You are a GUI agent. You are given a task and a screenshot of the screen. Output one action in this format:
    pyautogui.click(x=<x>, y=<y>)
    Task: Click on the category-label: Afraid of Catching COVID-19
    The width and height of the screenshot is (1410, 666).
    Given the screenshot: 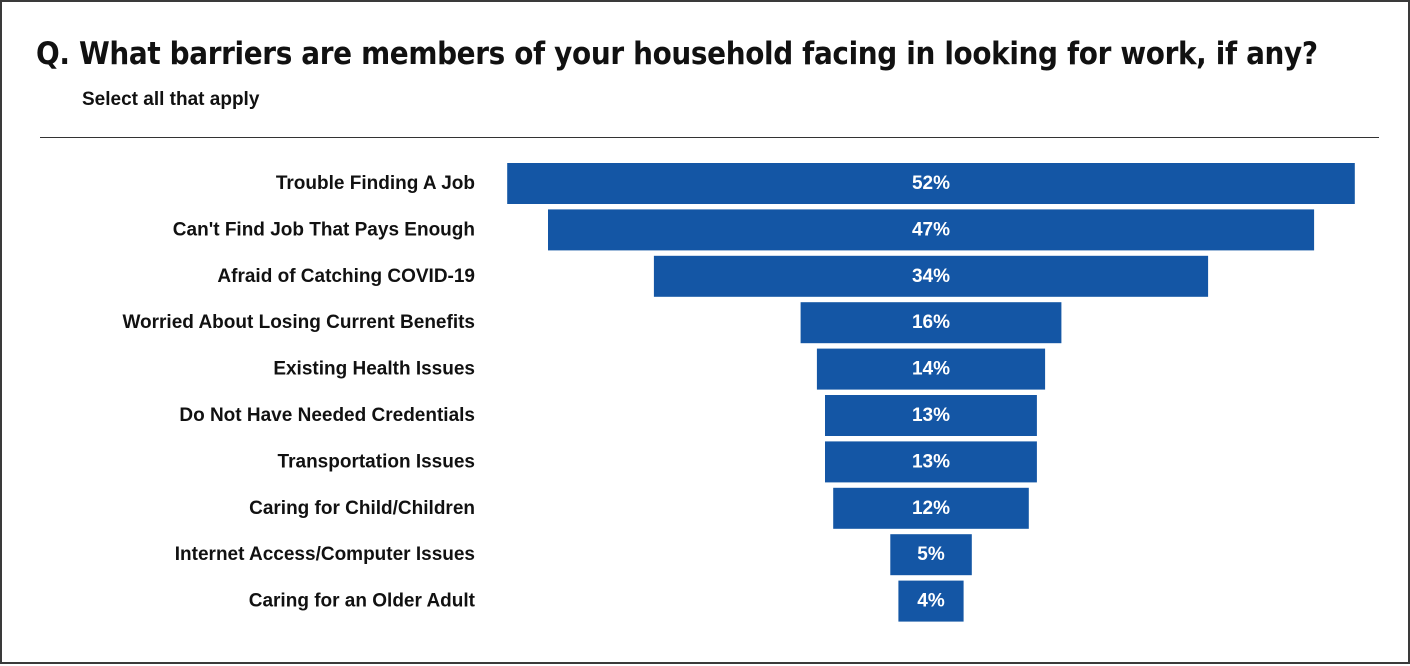 What is the action you would take?
    pyautogui.click(x=346, y=276)
    